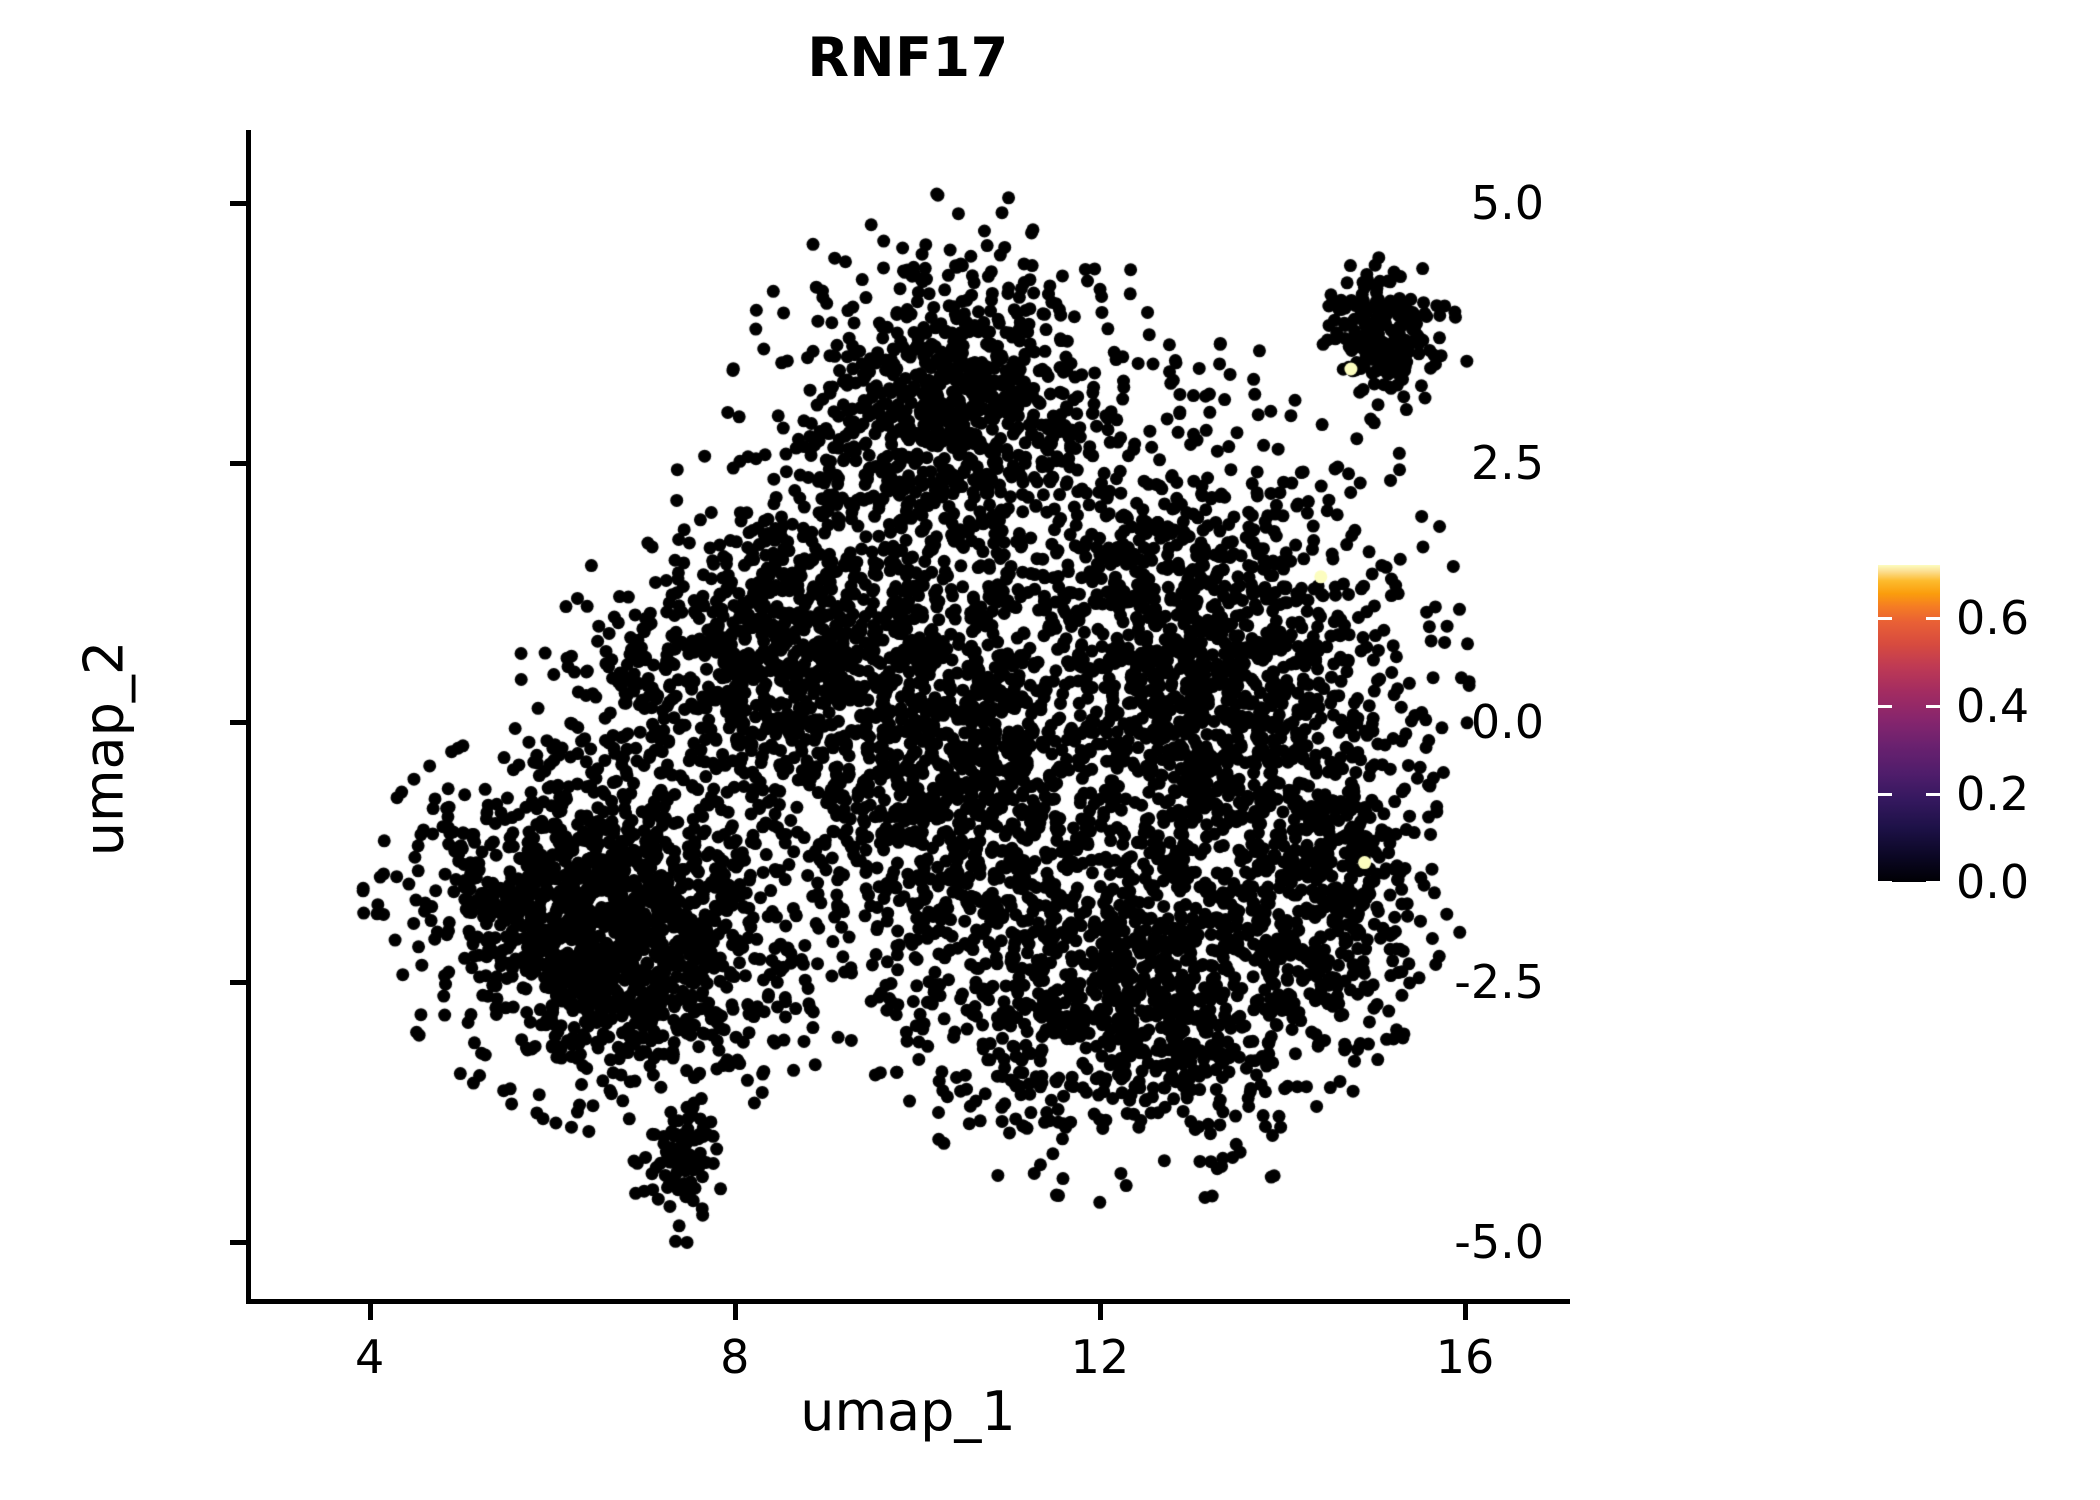 This screenshot has width=2100, height=1500. Describe the element at coordinates (1993, 617) in the screenshot. I see `colorbar-tick-label: 0.6` at that location.